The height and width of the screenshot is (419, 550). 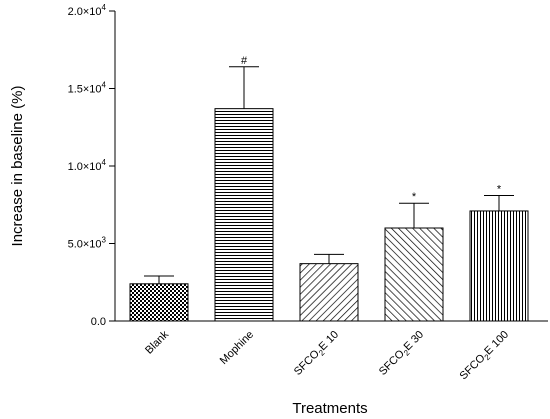 What do you see at coordinates (87, 88) in the screenshot?
I see `y-tick-label: 1.5×10⁴` at bounding box center [87, 88].